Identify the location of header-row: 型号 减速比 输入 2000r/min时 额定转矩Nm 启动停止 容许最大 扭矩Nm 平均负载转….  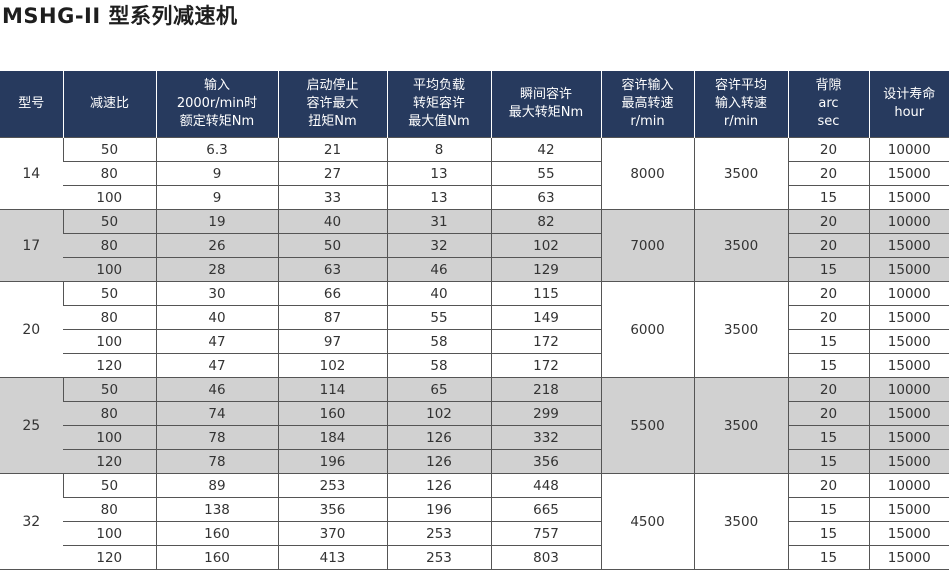
(474, 104).